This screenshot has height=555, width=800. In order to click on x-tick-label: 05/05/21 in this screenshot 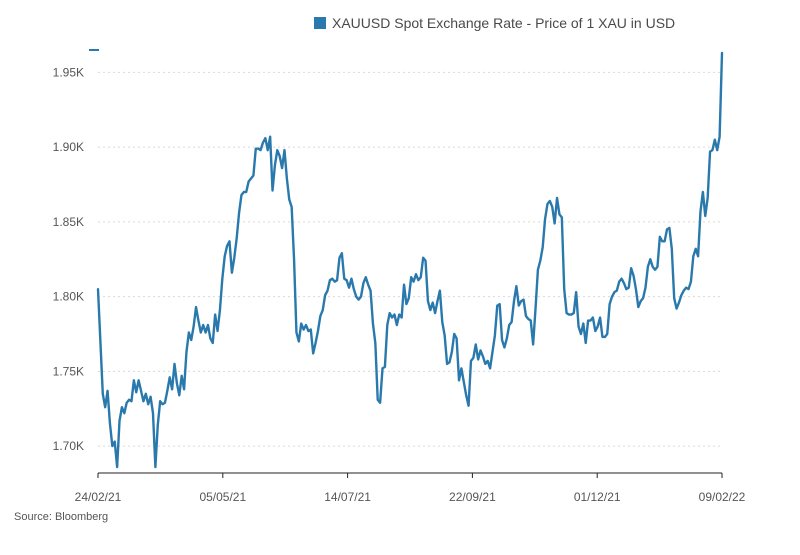, I will do `click(222, 497)`.